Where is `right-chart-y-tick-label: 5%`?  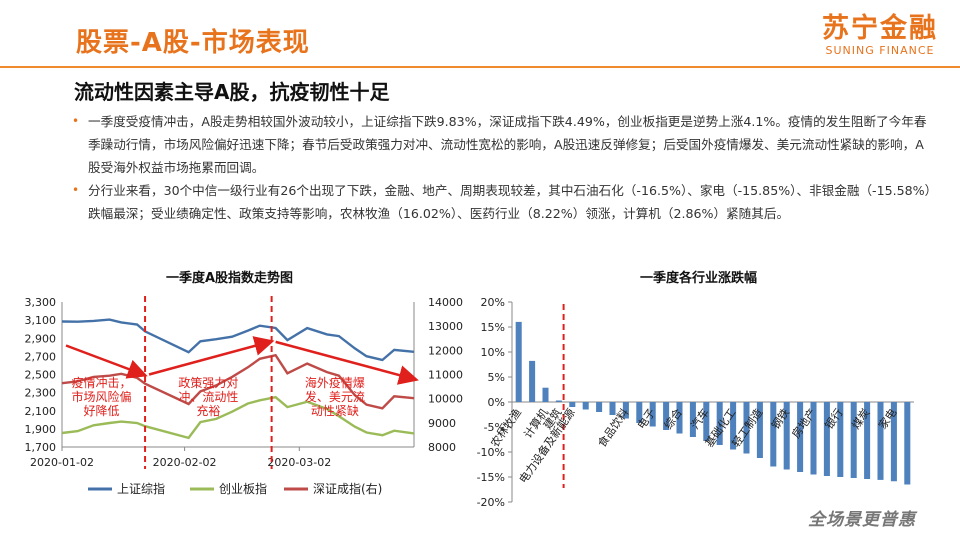
right-chart-y-tick-label: 5% is located at coordinates (496, 377).